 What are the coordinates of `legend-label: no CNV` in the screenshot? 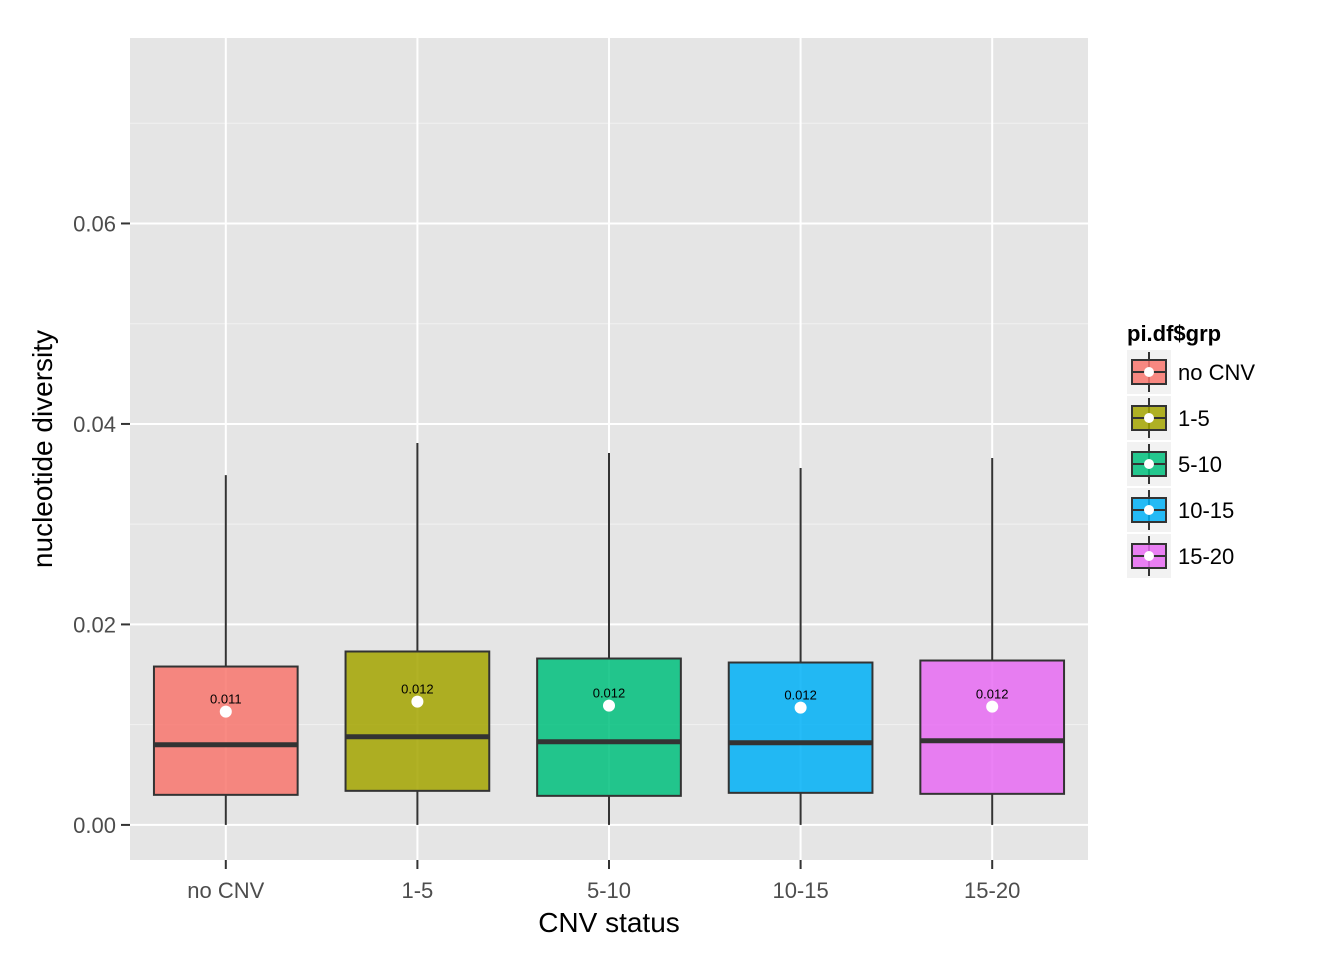 It's located at (1216, 372).